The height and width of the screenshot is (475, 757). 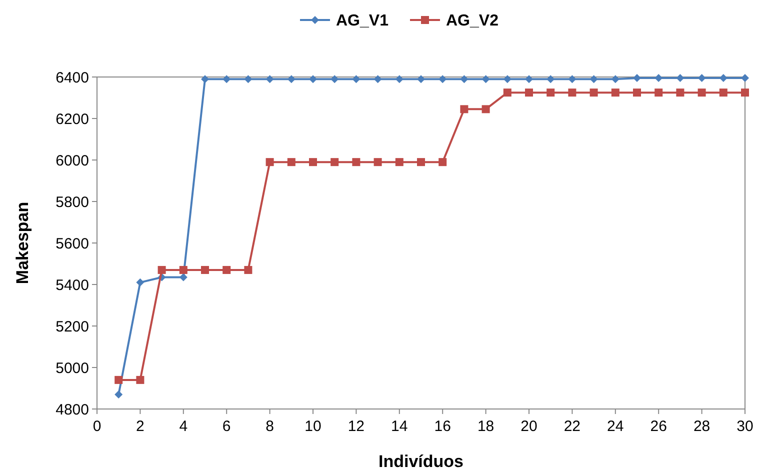 What do you see at coordinates (529, 426) in the screenshot?
I see `x-tick-label: 20` at bounding box center [529, 426].